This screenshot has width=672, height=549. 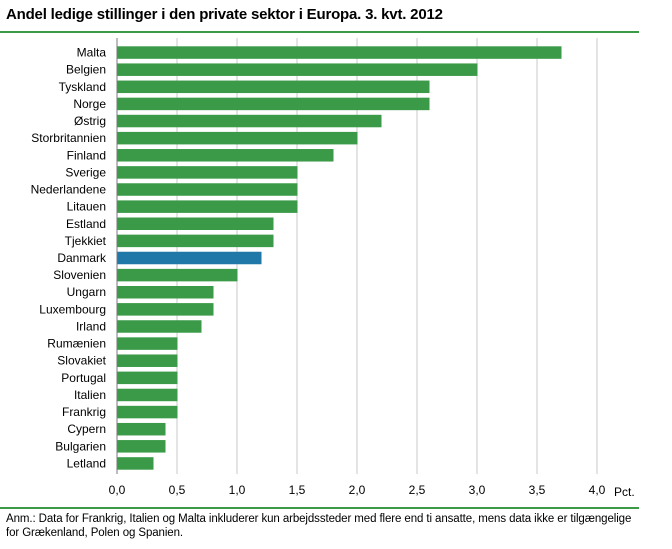 What do you see at coordinates (147, 360) in the screenshot?
I see `bar-slovakiet` at bounding box center [147, 360].